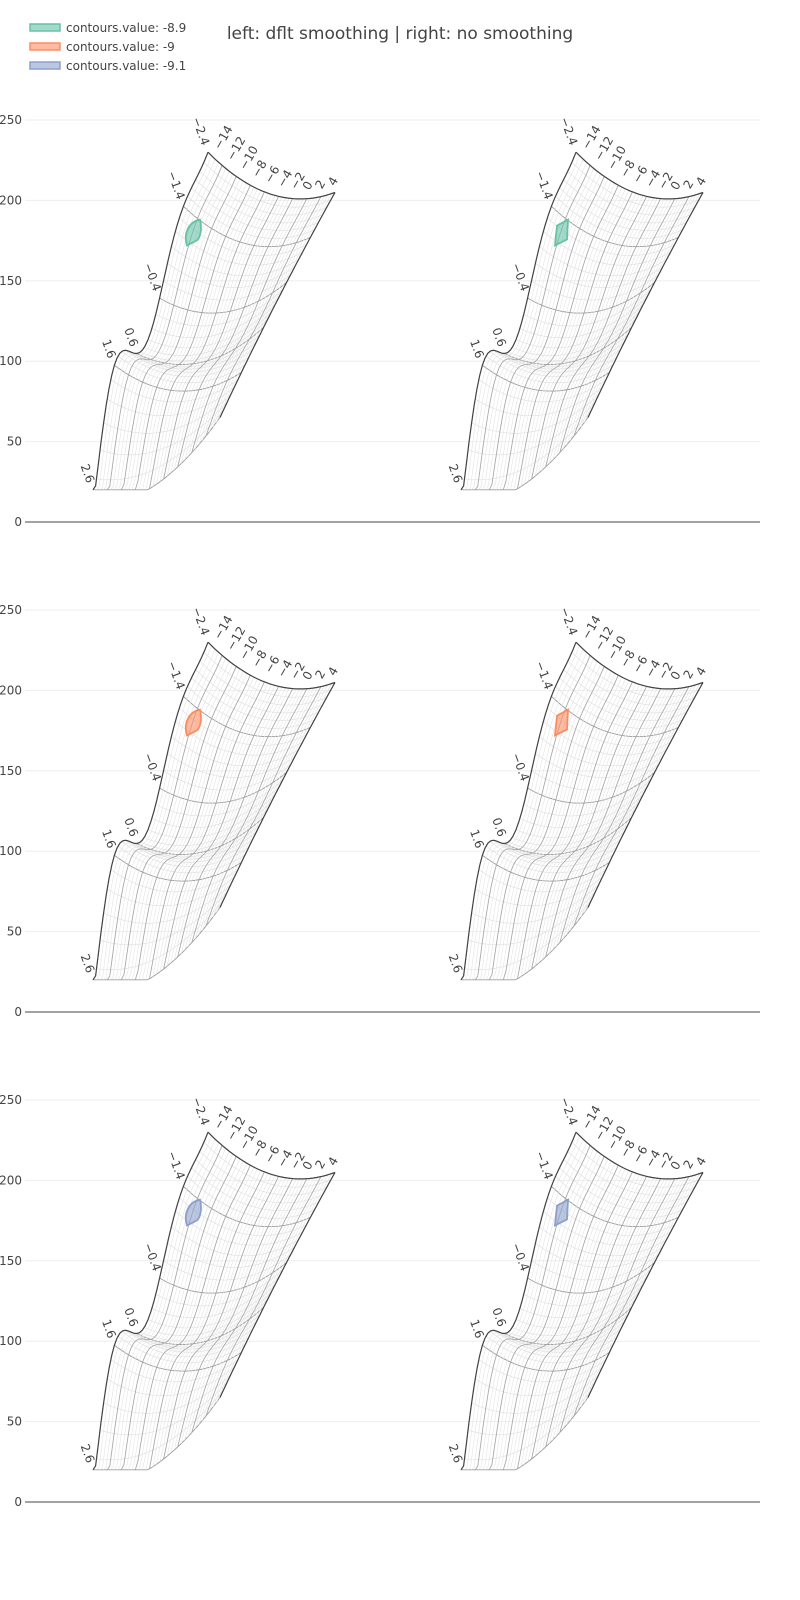 The width and height of the screenshot is (800, 1600). Describe the element at coordinates (477, 1328) in the screenshot. I see `carpet-b-tick-label: 1.6` at that location.